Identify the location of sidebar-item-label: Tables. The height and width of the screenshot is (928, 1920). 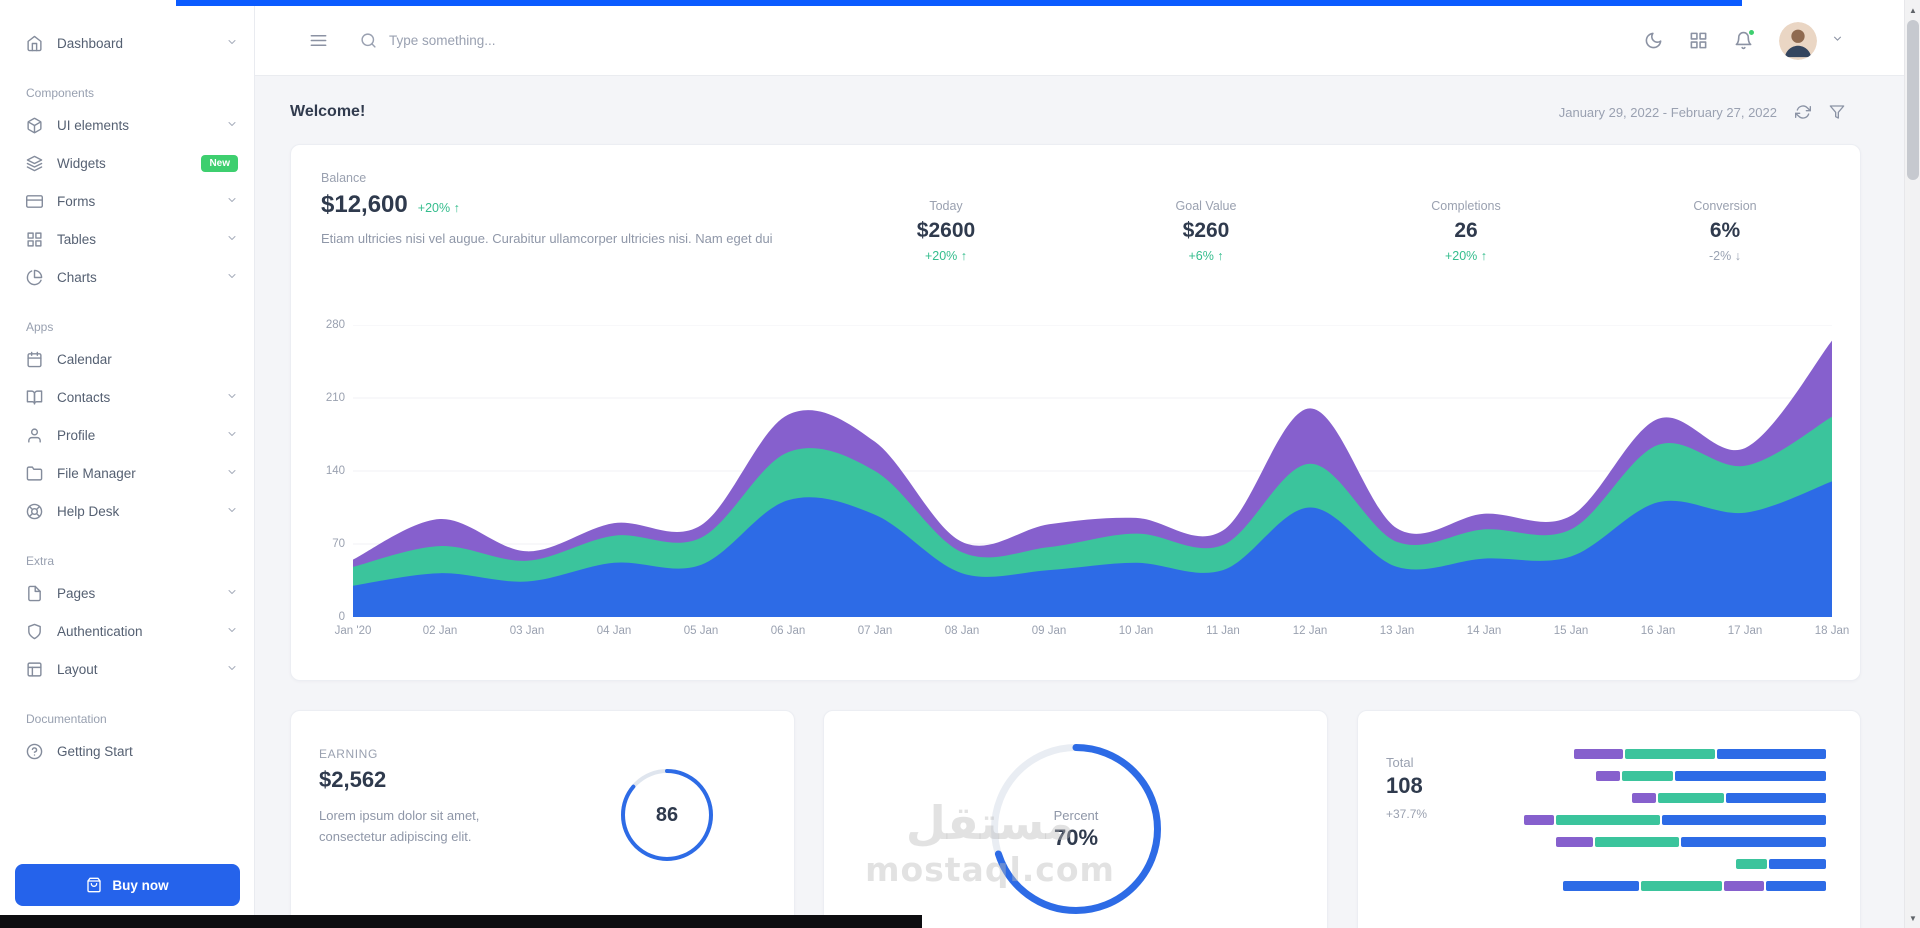
(77, 239).